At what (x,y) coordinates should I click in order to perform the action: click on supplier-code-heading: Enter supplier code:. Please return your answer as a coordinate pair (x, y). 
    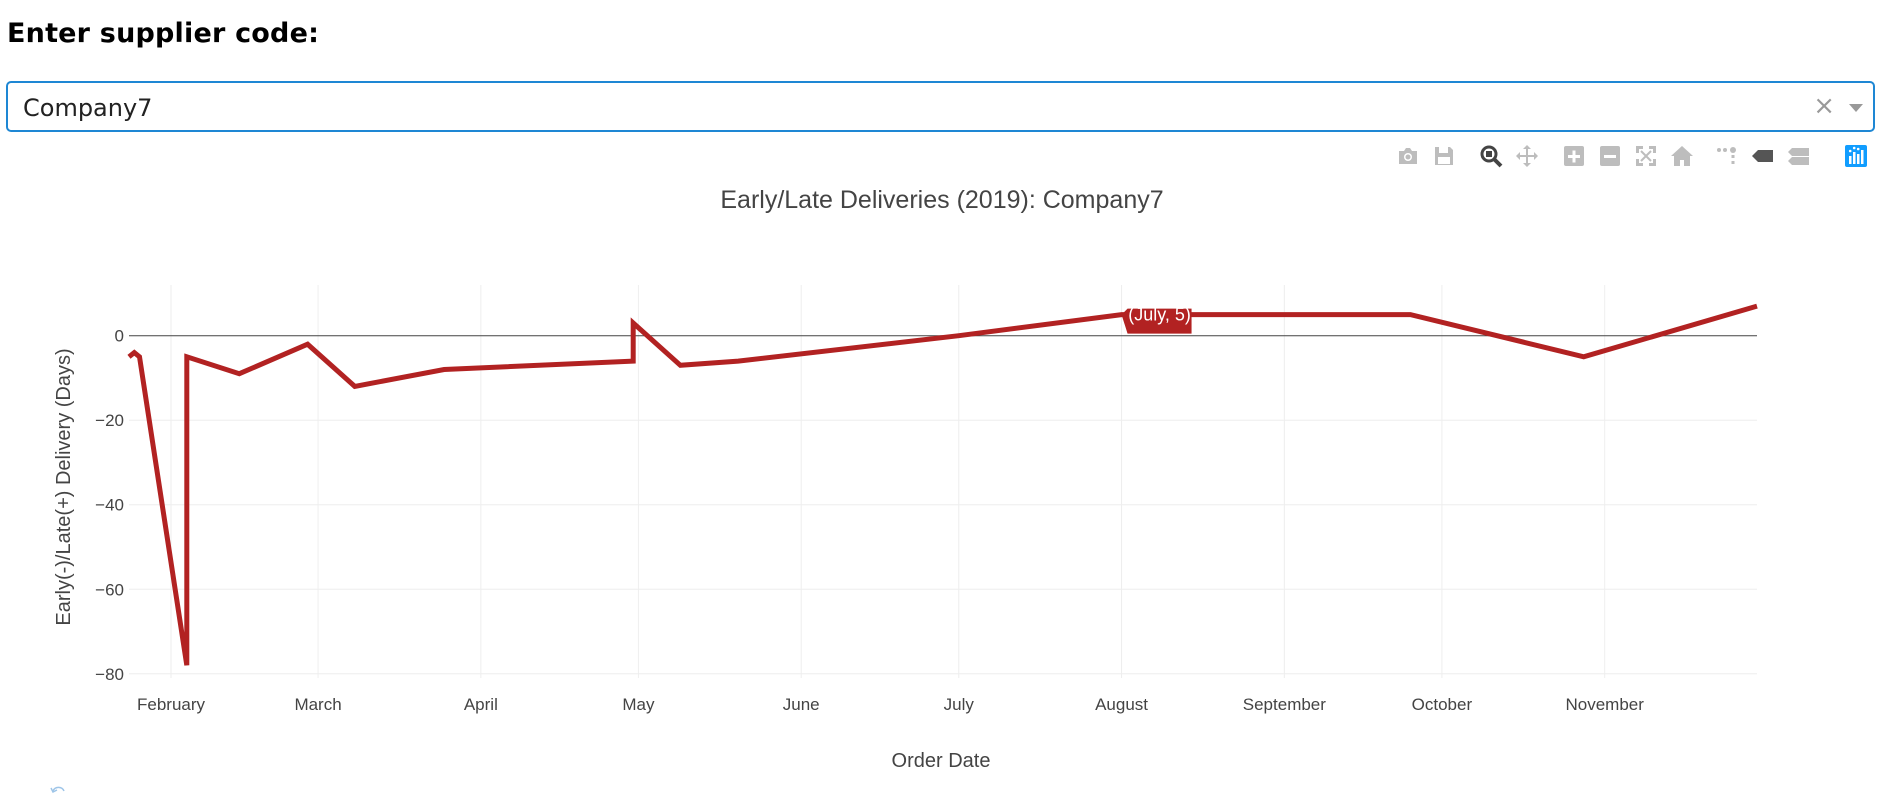
    Looking at the image, I should click on (163, 33).